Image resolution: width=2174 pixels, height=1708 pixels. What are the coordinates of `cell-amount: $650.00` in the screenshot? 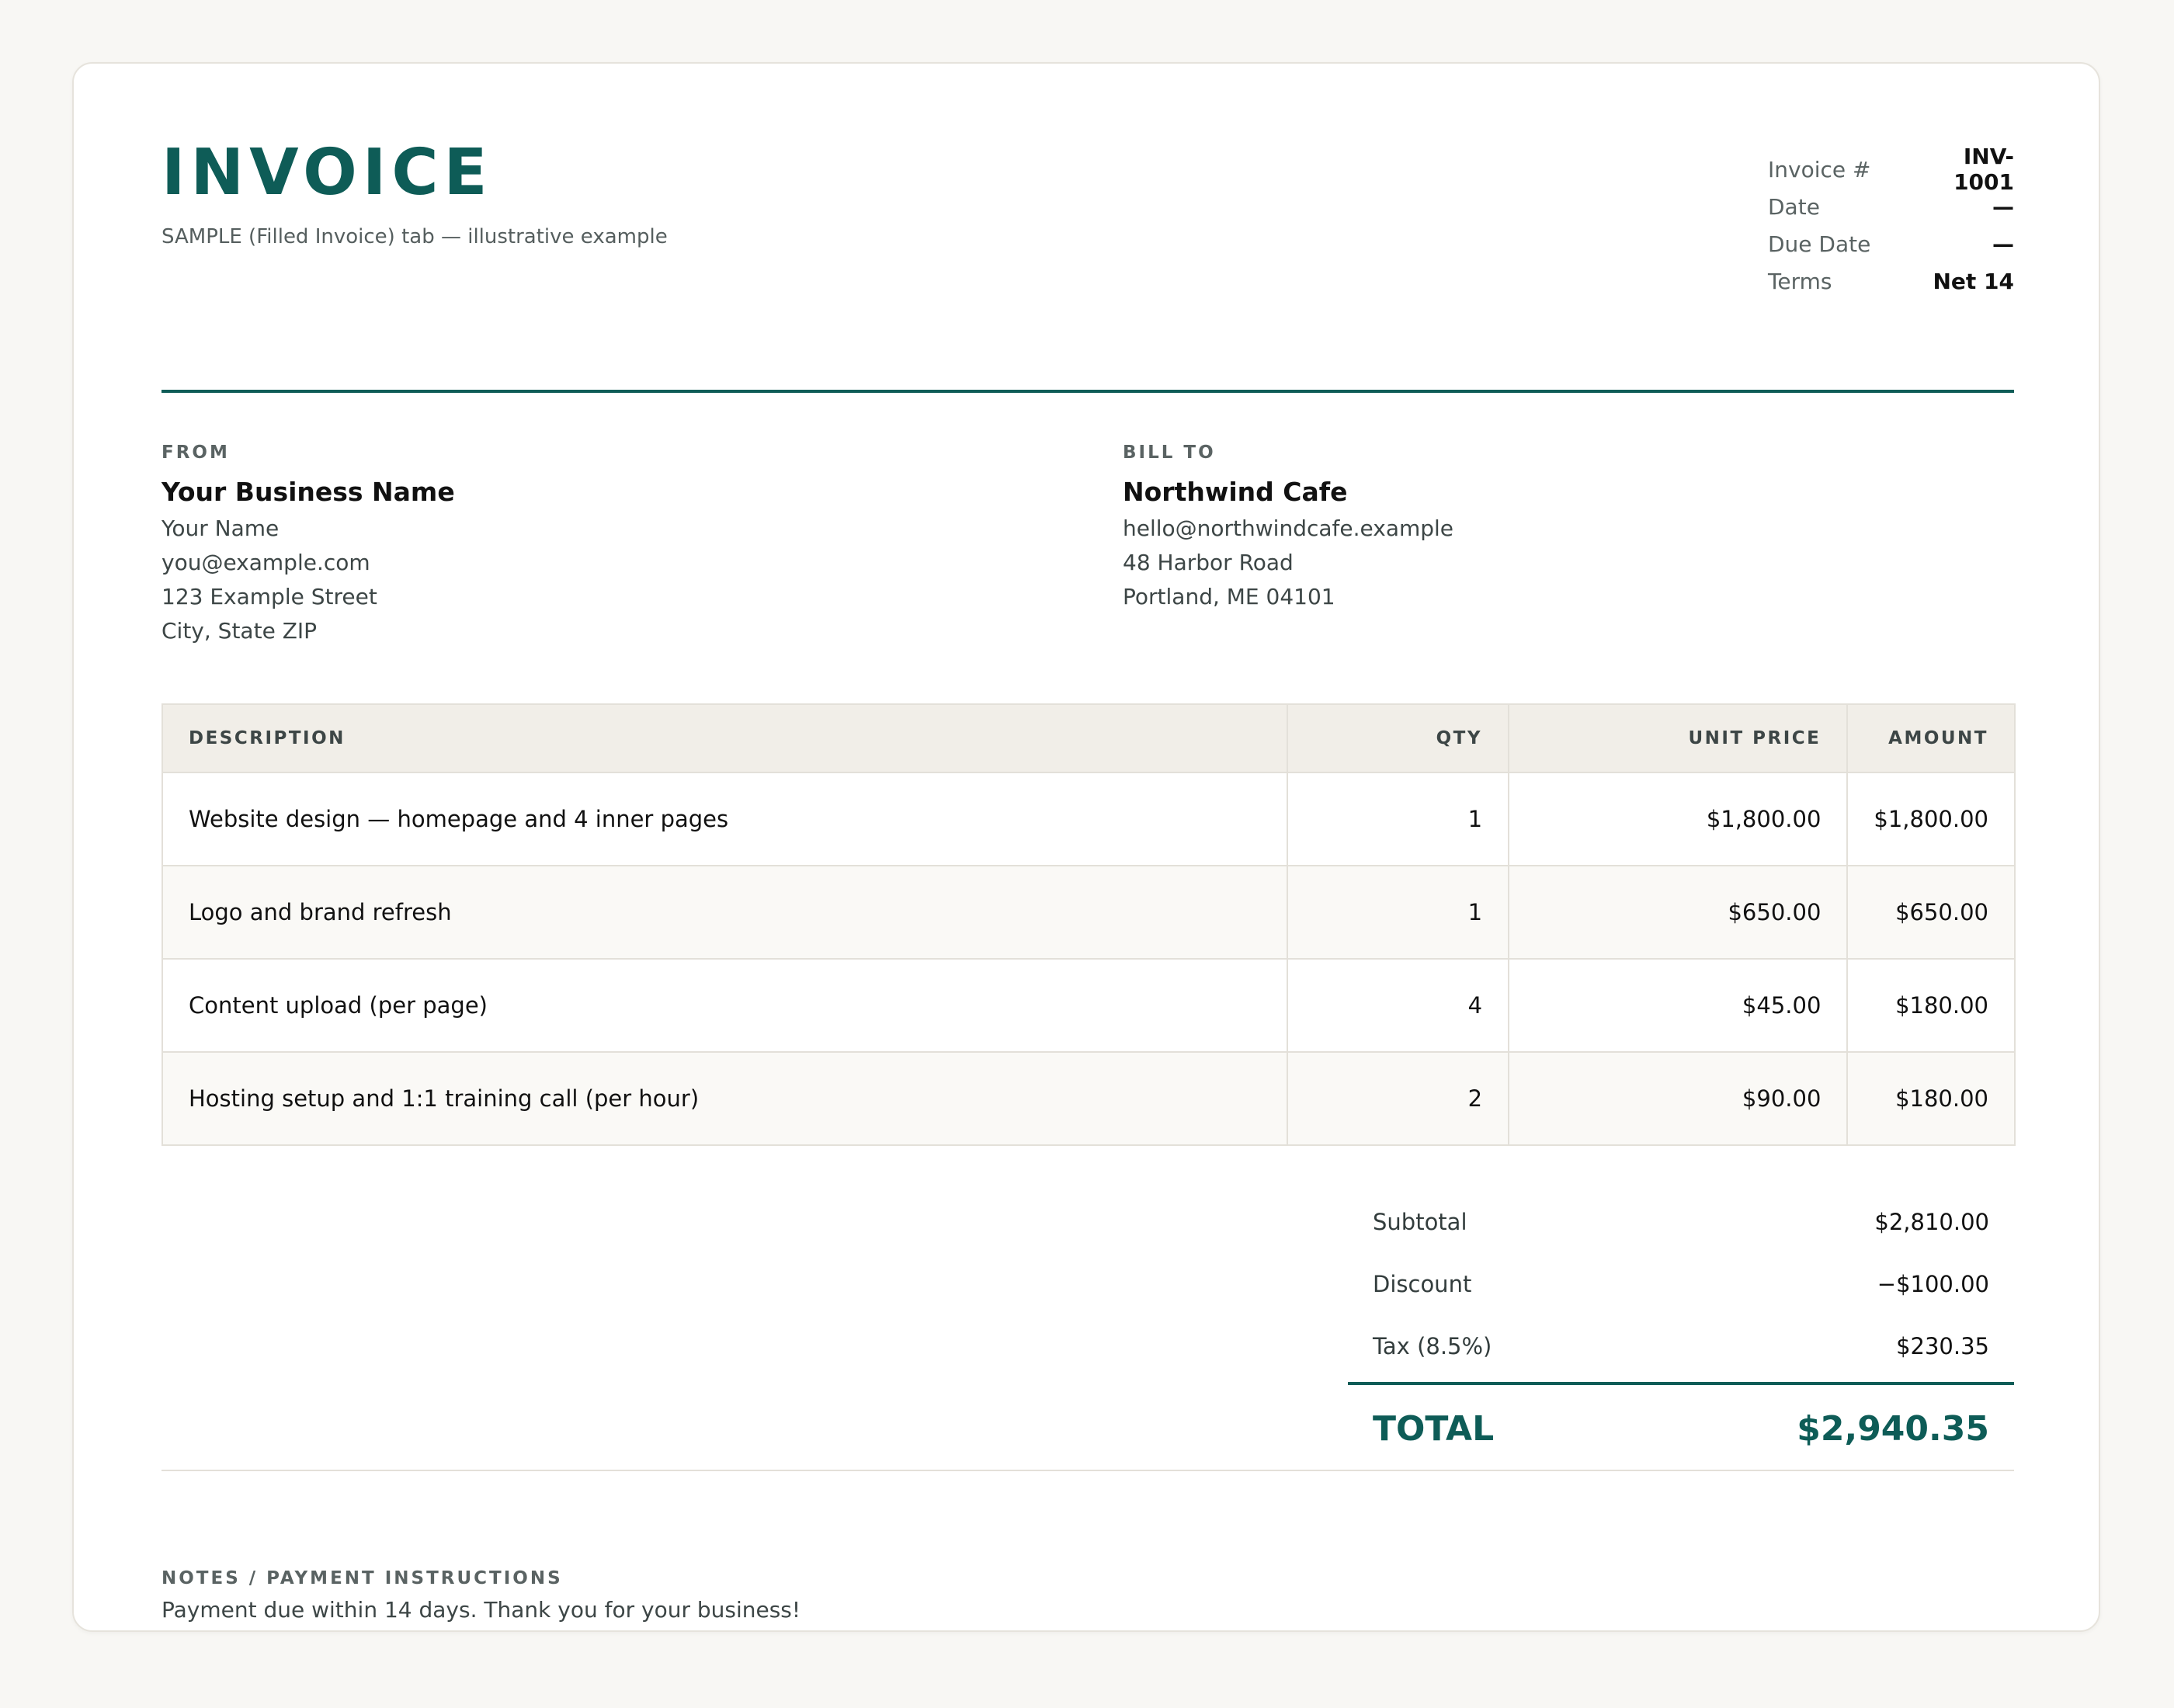 It's located at (1931, 913).